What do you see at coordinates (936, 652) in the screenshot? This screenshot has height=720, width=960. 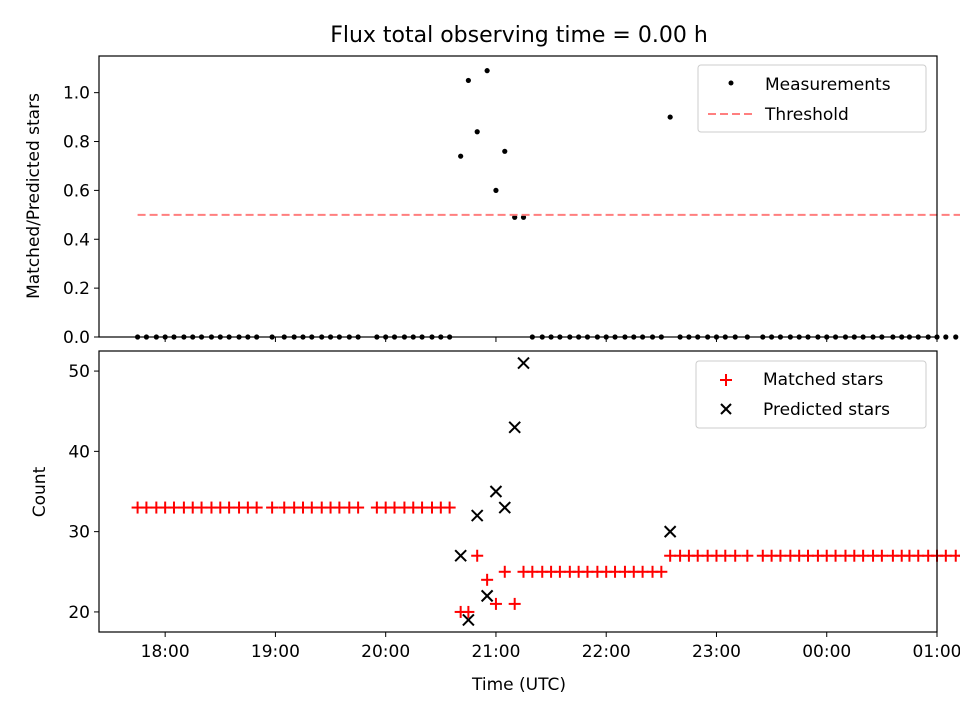 I see `x-tick-label: 01:00` at bounding box center [936, 652].